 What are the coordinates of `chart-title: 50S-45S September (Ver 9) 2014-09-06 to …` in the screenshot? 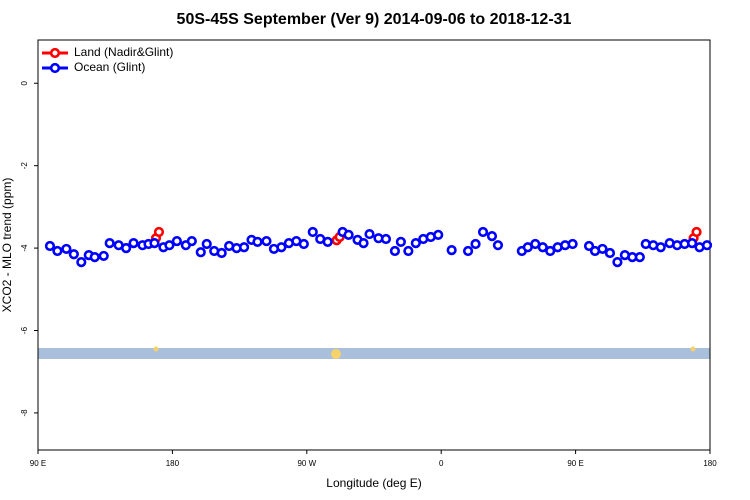 It's located at (374, 19).